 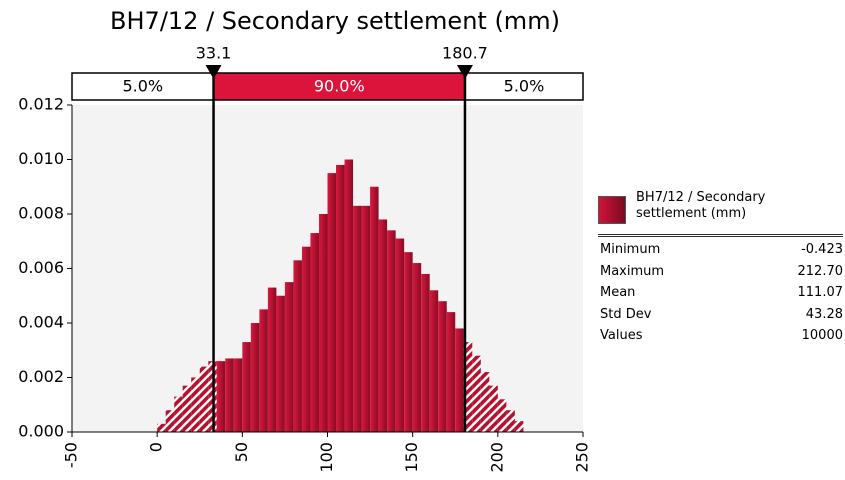 What do you see at coordinates (721, 295) in the screenshot?
I see `stat-row: Mean 111.07` at bounding box center [721, 295].